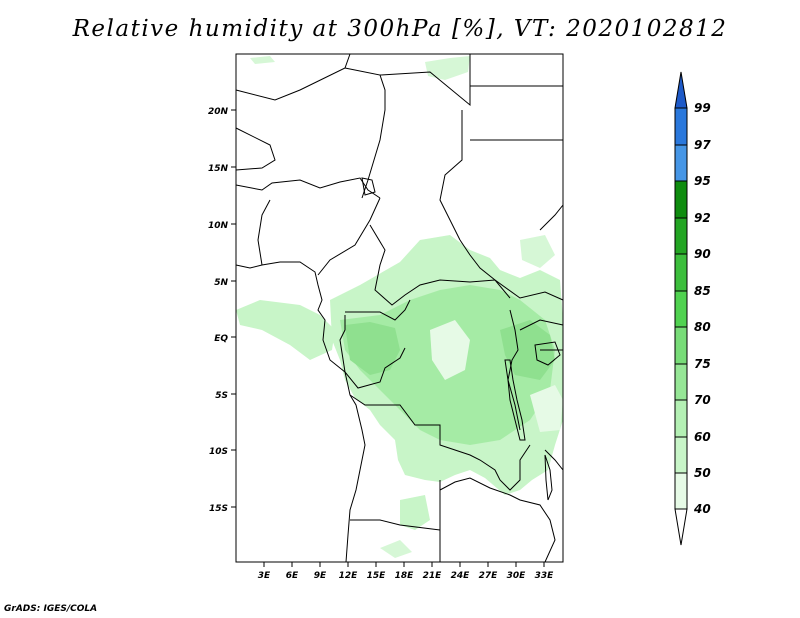 The height and width of the screenshot is (618, 800). What do you see at coordinates (451, 175) in the screenshot?
I see `border-chad-east` at bounding box center [451, 175].